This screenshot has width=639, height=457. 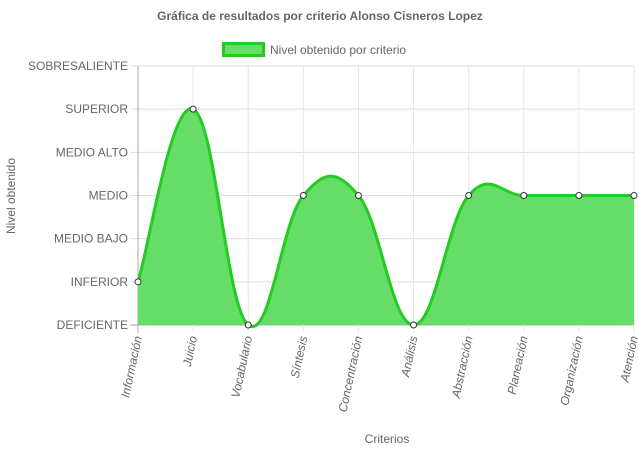 I want to click on y-tick-label: SUPERIOR, so click(x=96, y=109).